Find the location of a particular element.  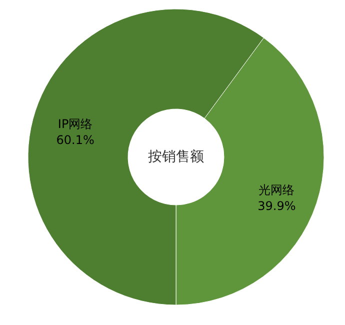

slice-label: IP网络 is located at coordinates (75, 123).